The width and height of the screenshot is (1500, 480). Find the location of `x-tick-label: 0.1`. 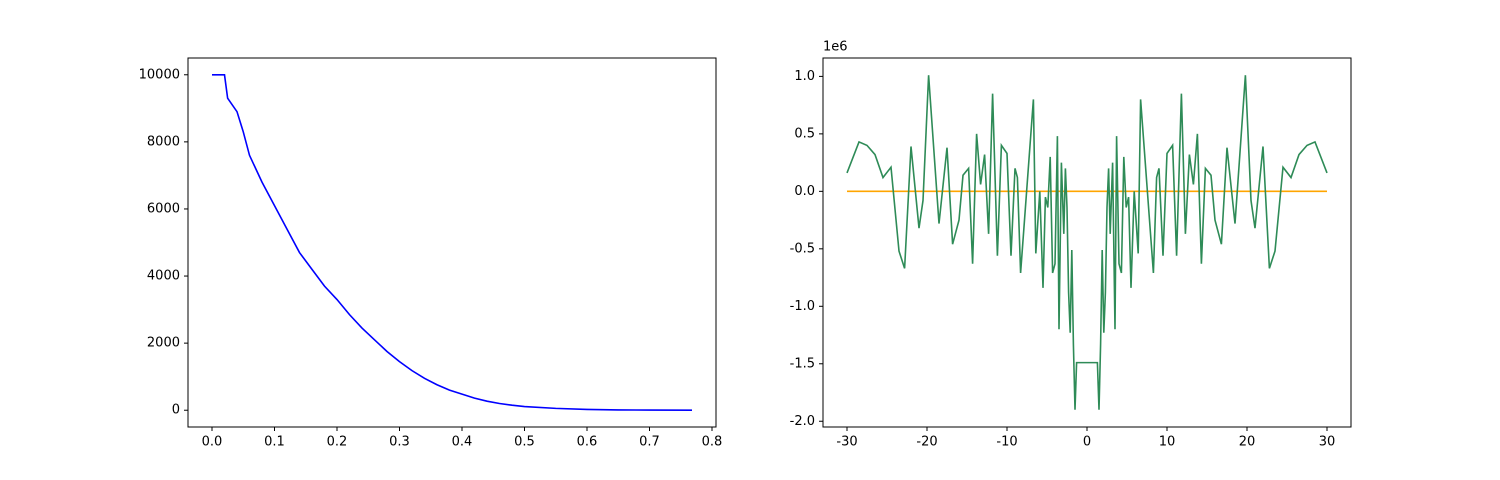

x-tick-label: 0.1 is located at coordinates (274, 442).